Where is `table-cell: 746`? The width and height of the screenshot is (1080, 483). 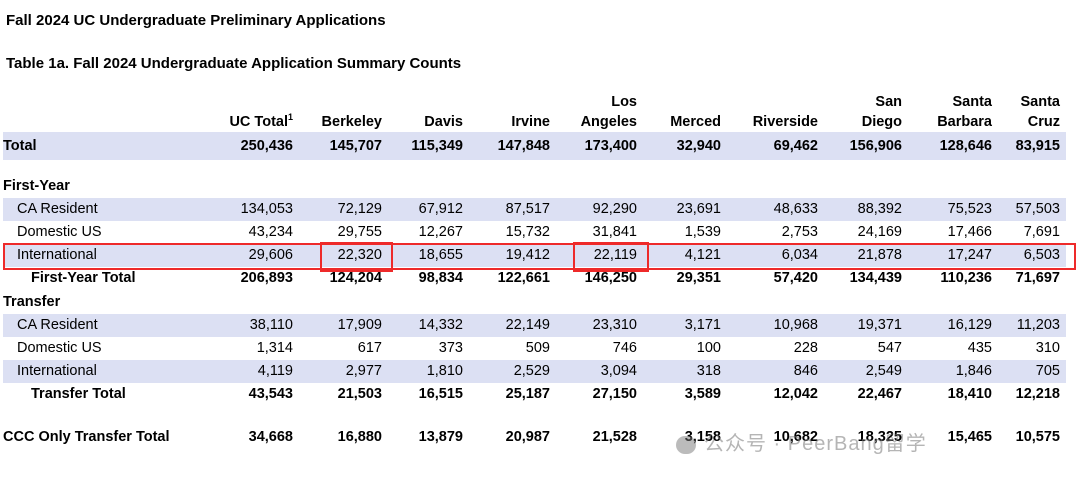
table-cell: 746 is located at coordinates (624, 348).